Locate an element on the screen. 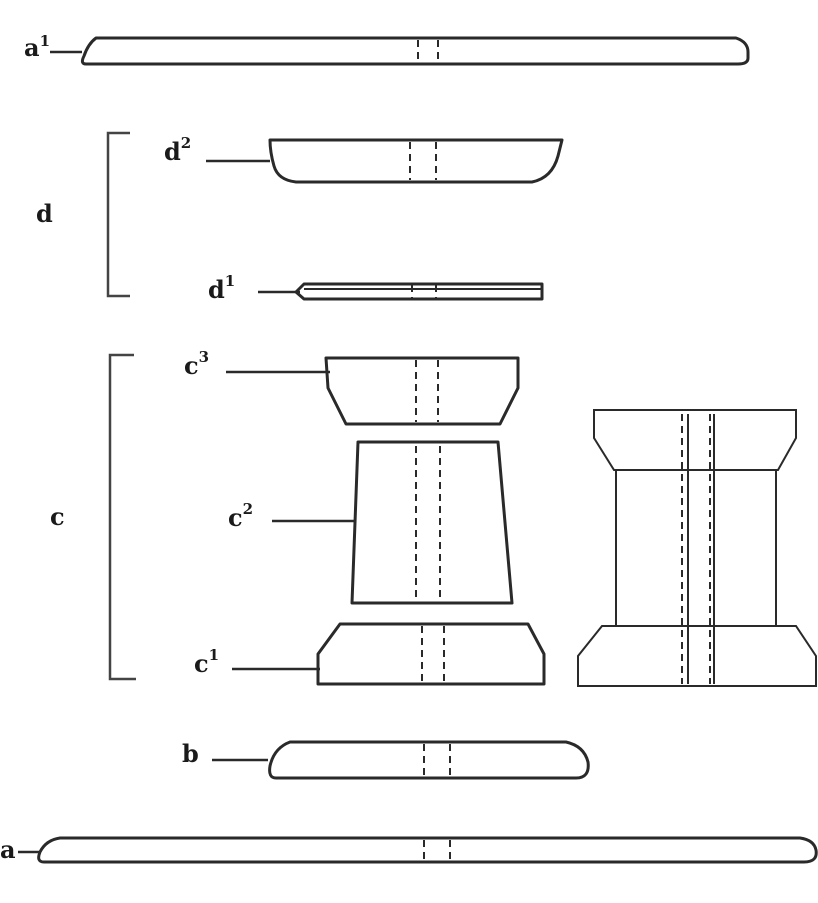 The height and width of the screenshot is (903, 818). label-d: d is located at coordinates (44, 213).